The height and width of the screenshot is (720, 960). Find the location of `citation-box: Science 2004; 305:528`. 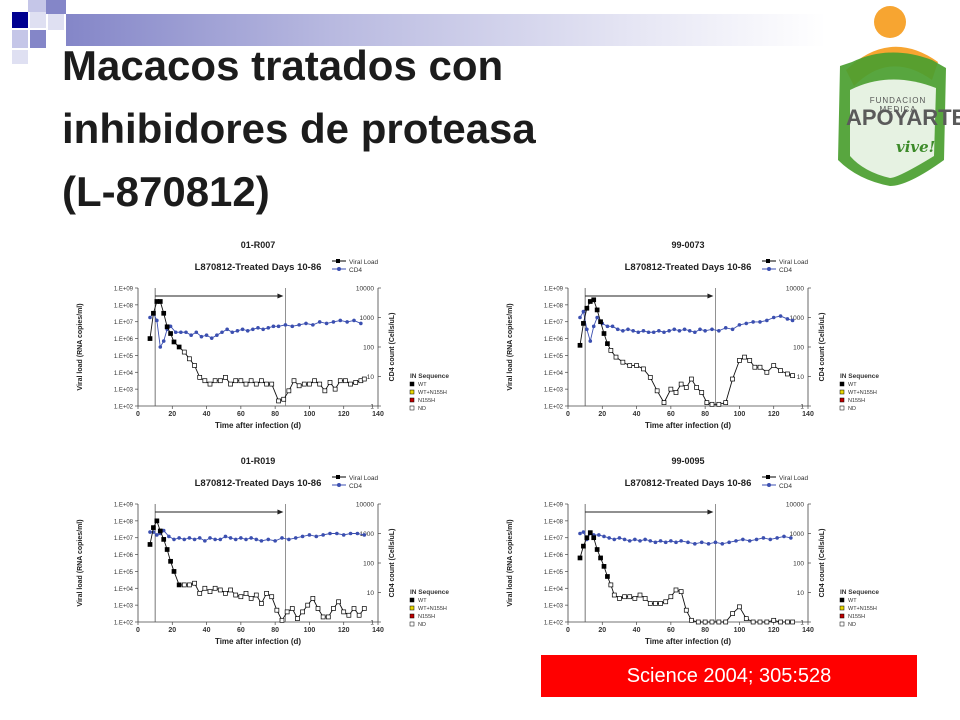

citation-box: Science 2004; 305:528 is located at coordinates (729, 676).